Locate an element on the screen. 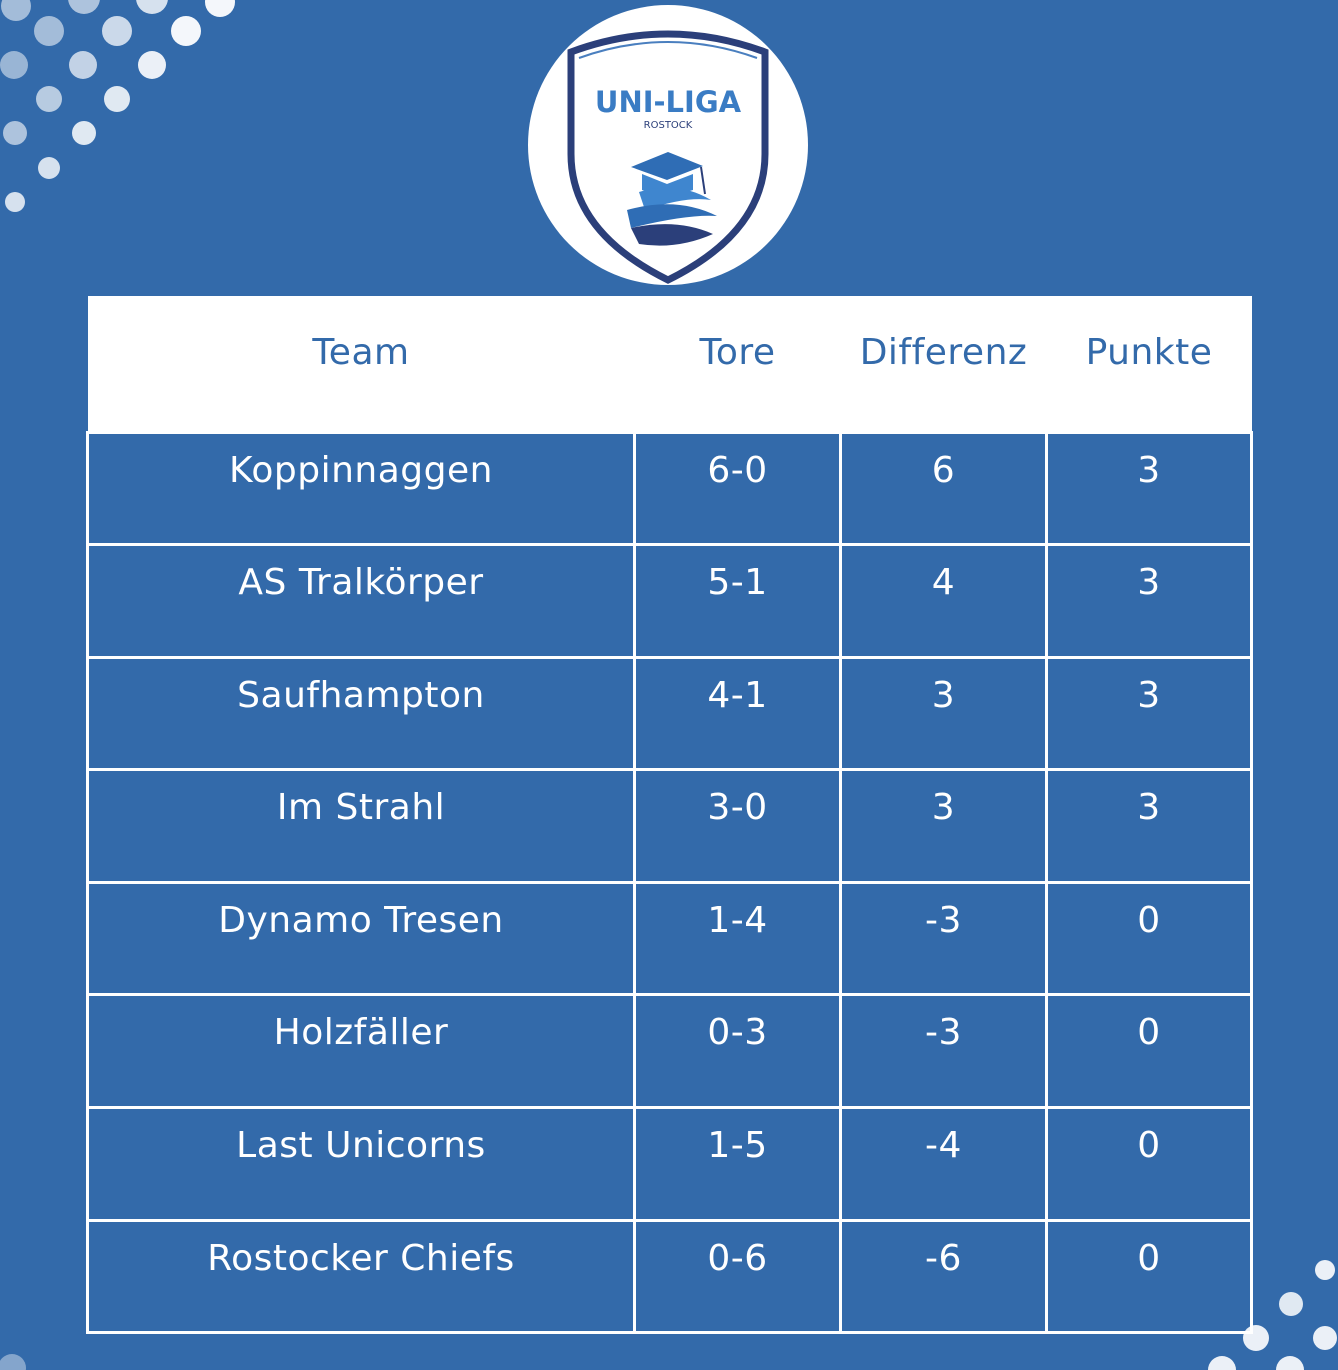  team-name: AS Tralkörper is located at coordinates (361, 601).